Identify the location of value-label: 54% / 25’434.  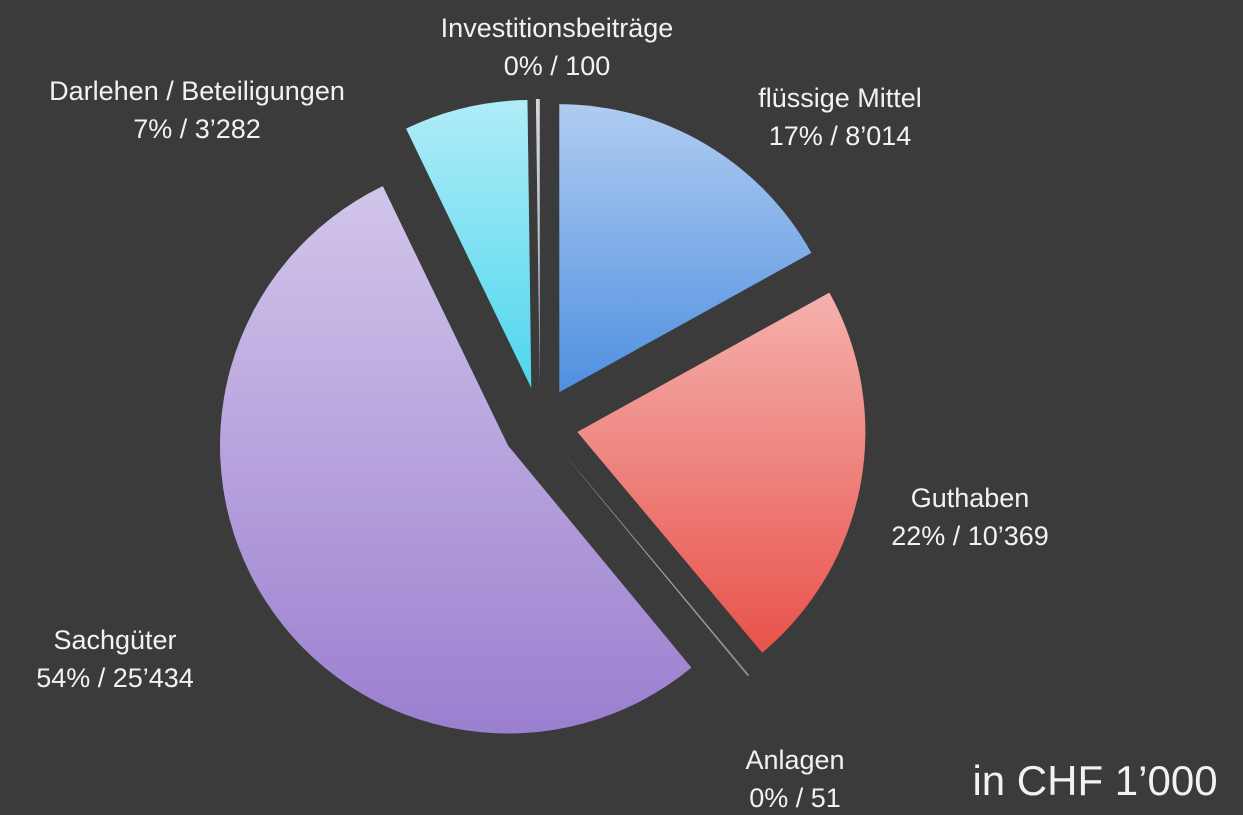
(115, 678).